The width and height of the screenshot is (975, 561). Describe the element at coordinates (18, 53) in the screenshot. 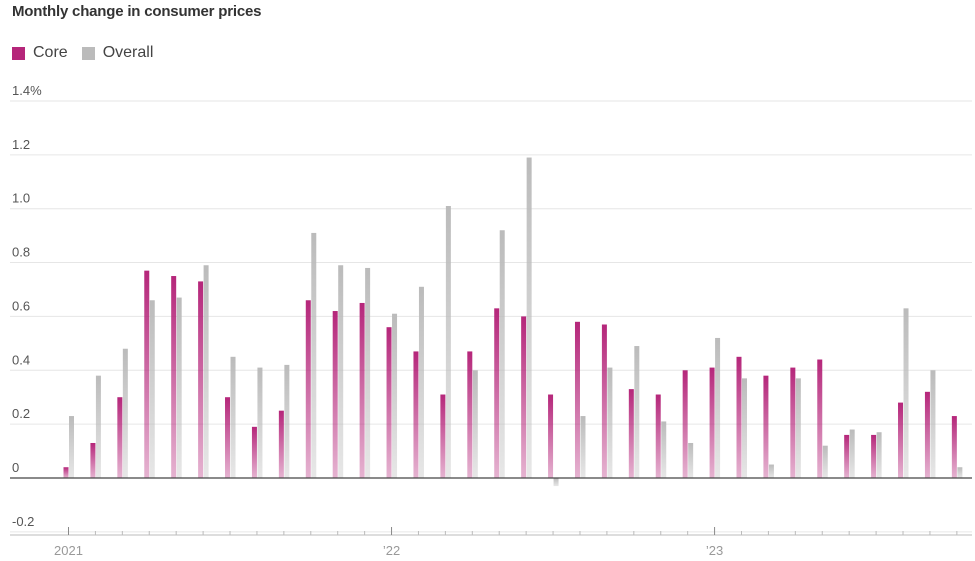

I see `legend-swatch-core` at that location.